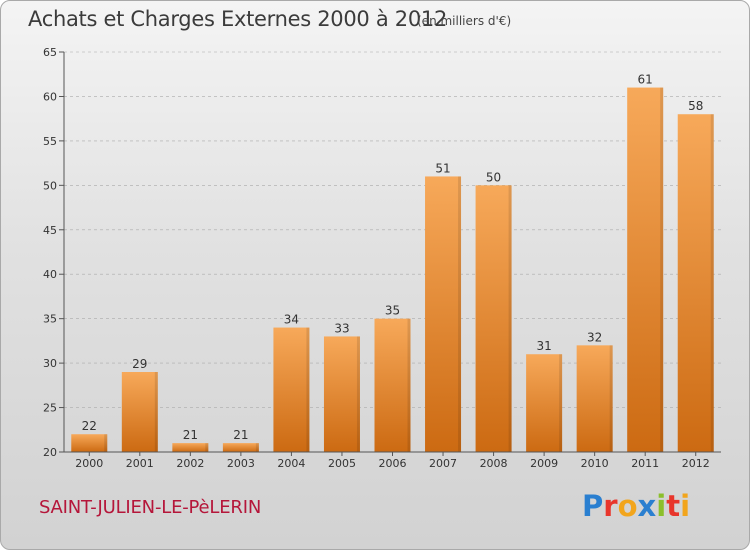 This screenshot has width=750, height=550. I want to click on bar-2008, so click(493, 319).